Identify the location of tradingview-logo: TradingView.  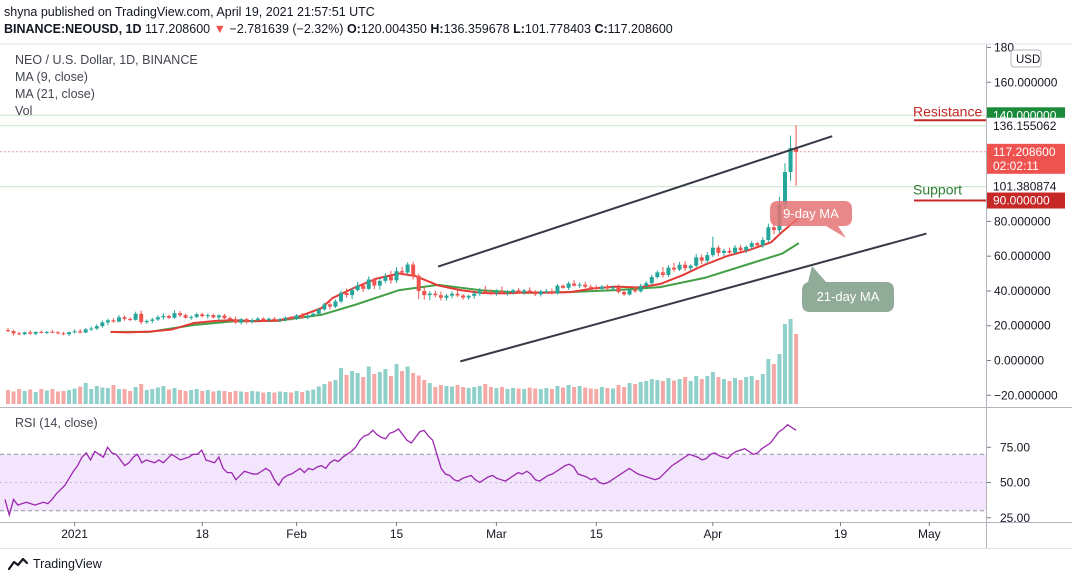
(54, 564).